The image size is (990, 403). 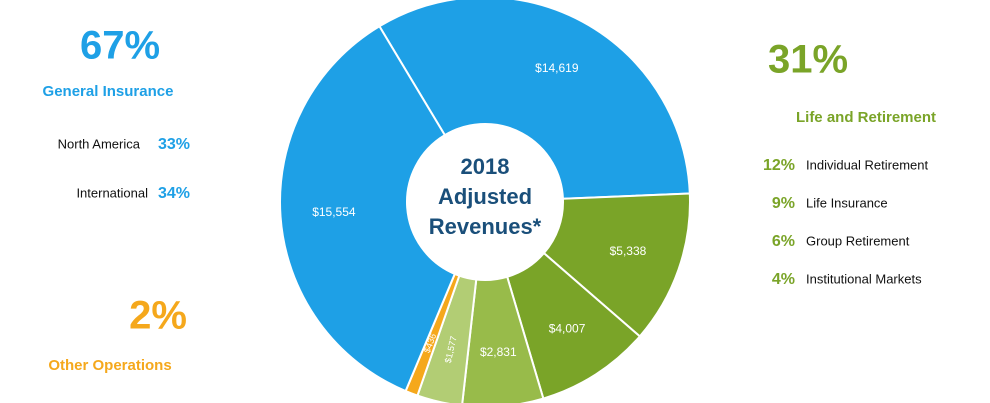 What do you see at coordinates (99, 143) in the screenshot?
I see `gi-item-name: North America` at bounding box center [99, 143].